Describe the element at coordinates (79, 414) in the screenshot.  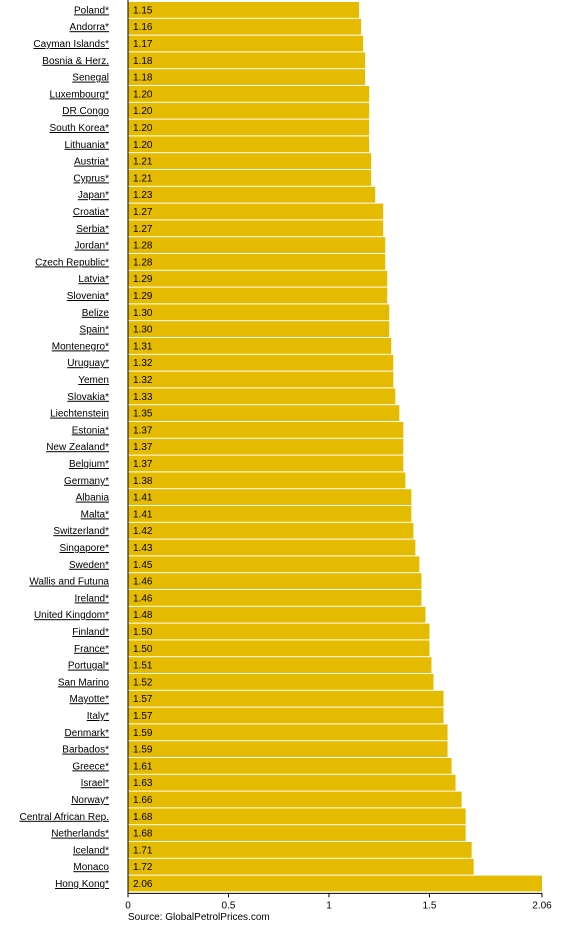
I see `category-label: Liechtenstein` at that location.